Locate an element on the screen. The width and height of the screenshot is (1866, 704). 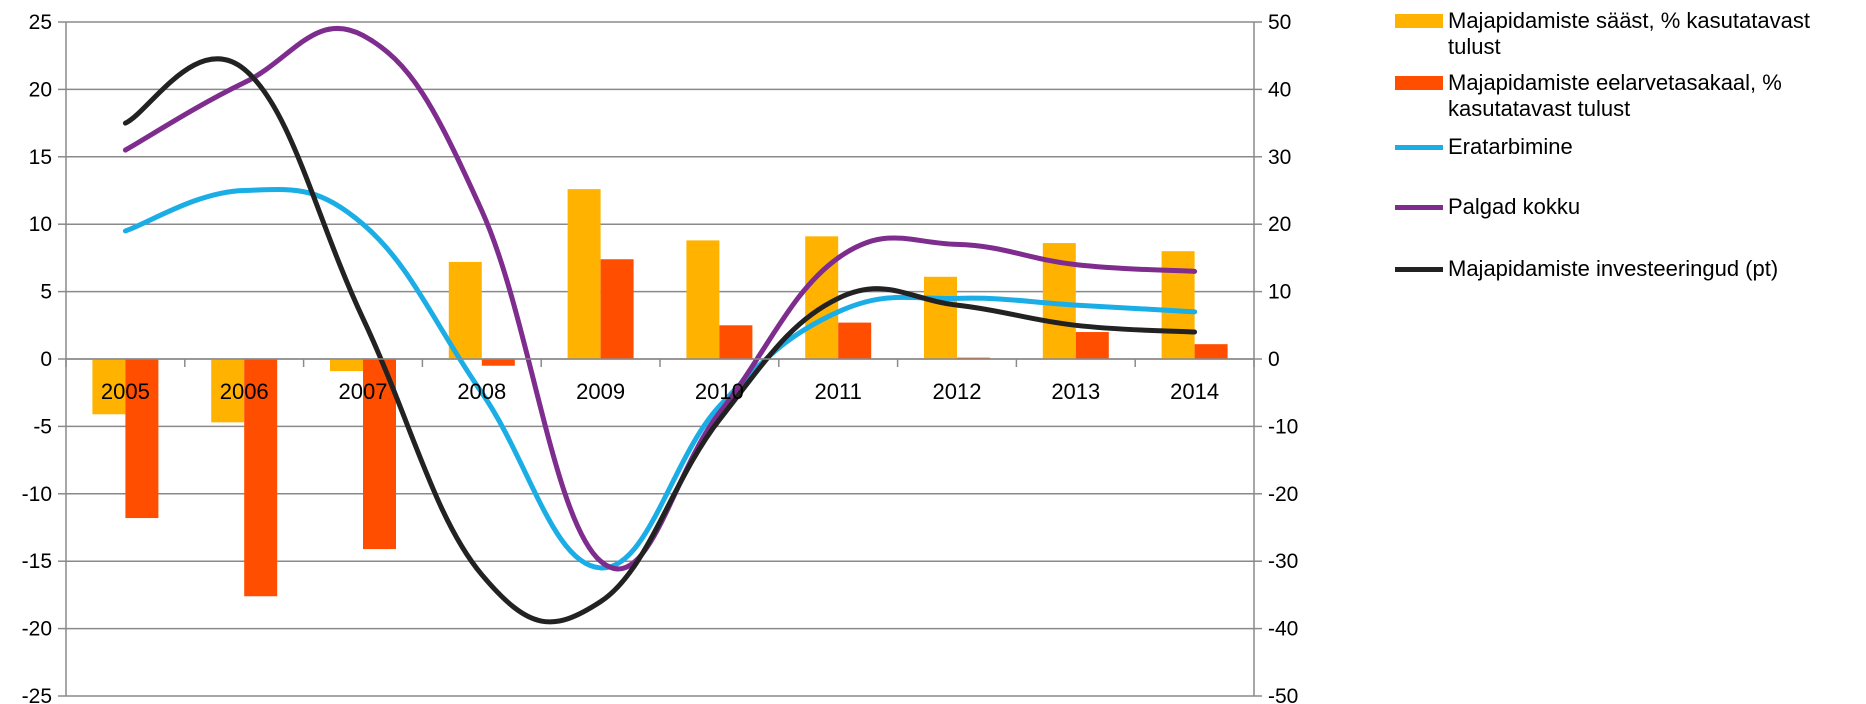
bar-eelarvetasakaal-2010 is located at coordinates (736, 342).